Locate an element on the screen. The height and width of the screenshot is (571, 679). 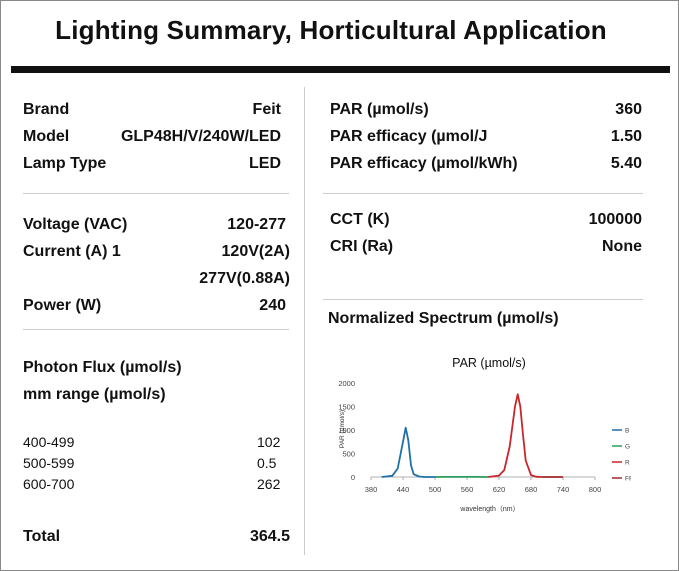
voltage-label: Voltage (VAC) is located at coordinates (75, 224).